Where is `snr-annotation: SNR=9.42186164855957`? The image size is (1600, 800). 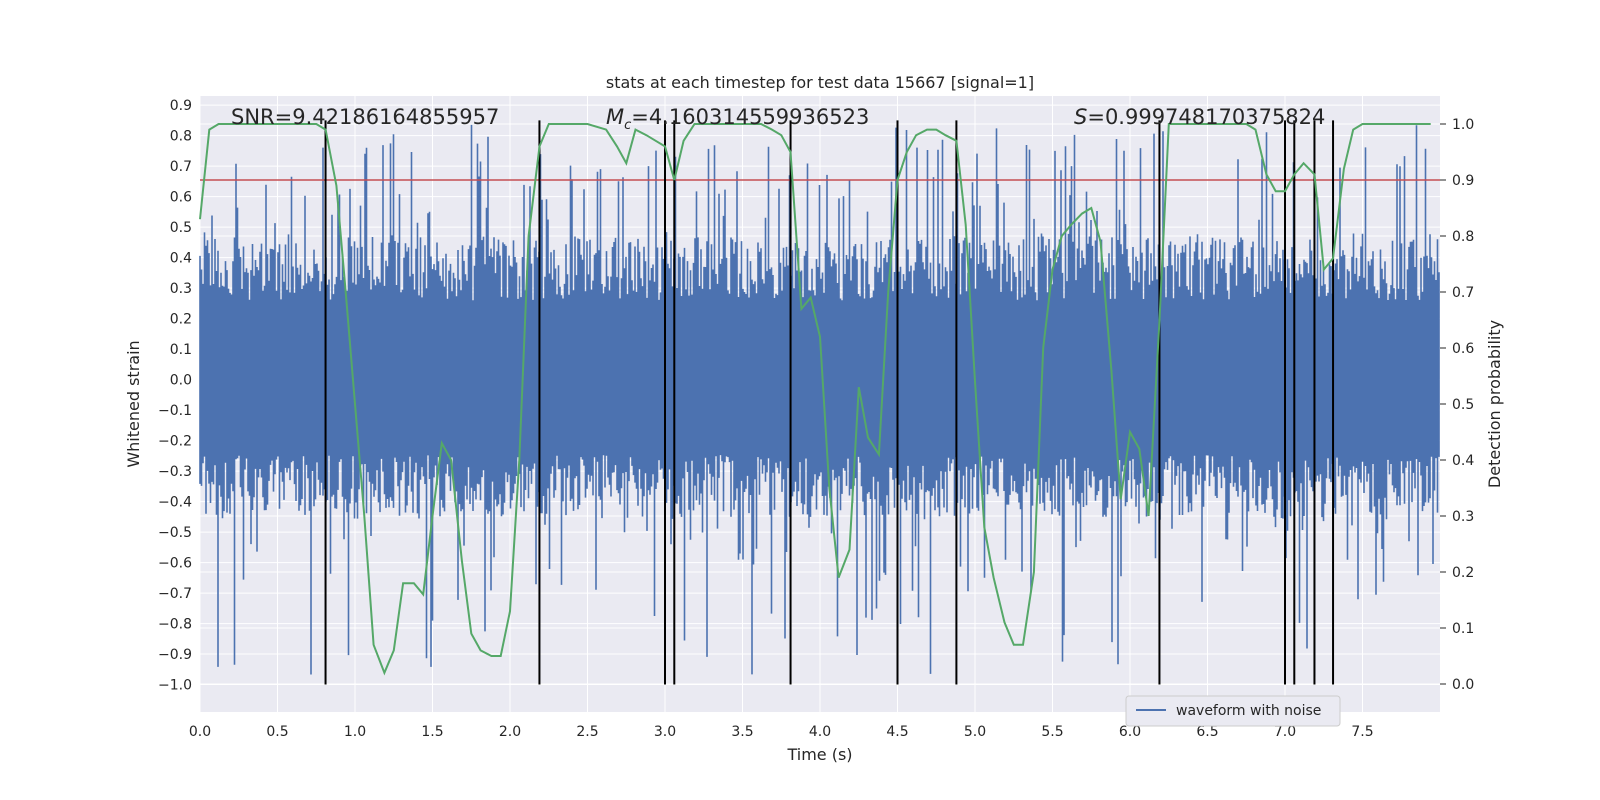 snr-annotation: SNR=9.42186164855957 is located at coordinates (365, 117).